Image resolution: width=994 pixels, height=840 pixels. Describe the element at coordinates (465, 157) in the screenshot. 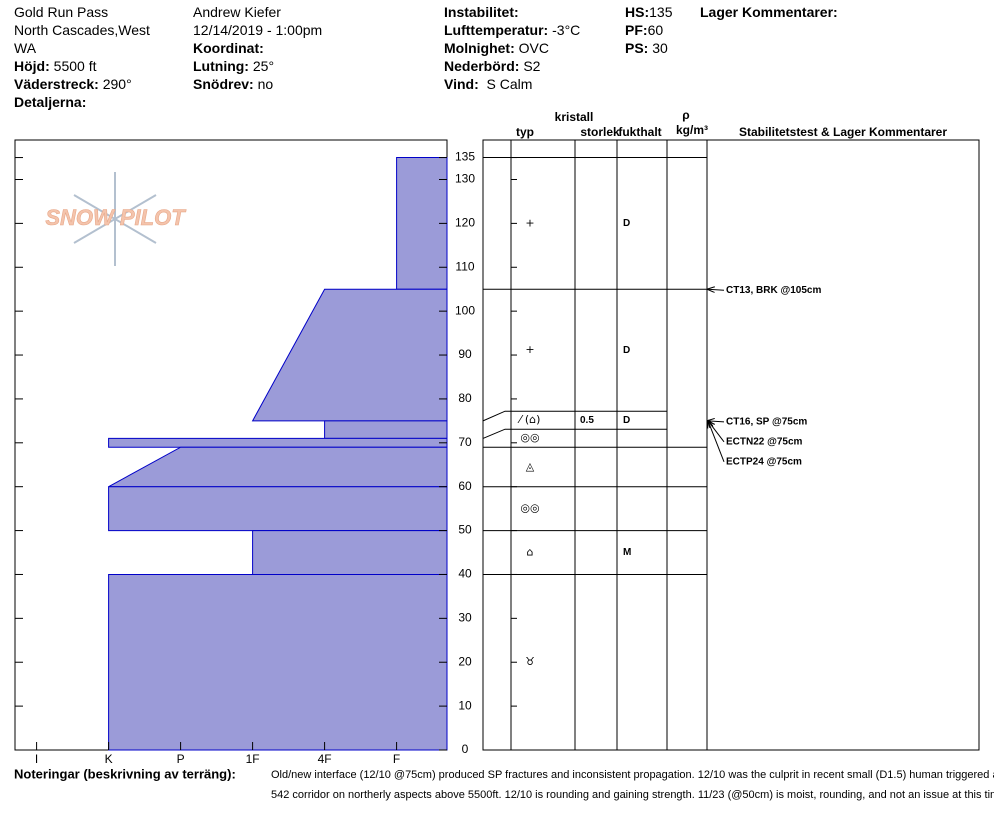

I see `y-tick-label: 135` at that location.